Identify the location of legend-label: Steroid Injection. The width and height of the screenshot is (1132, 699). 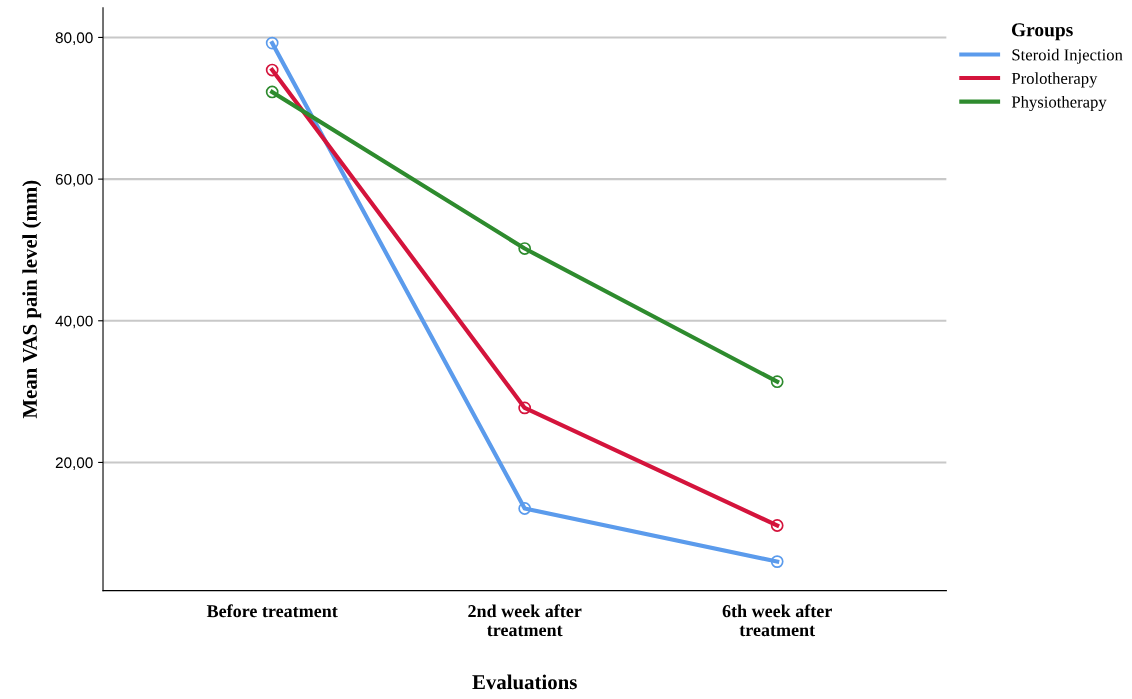
(1067, 56).